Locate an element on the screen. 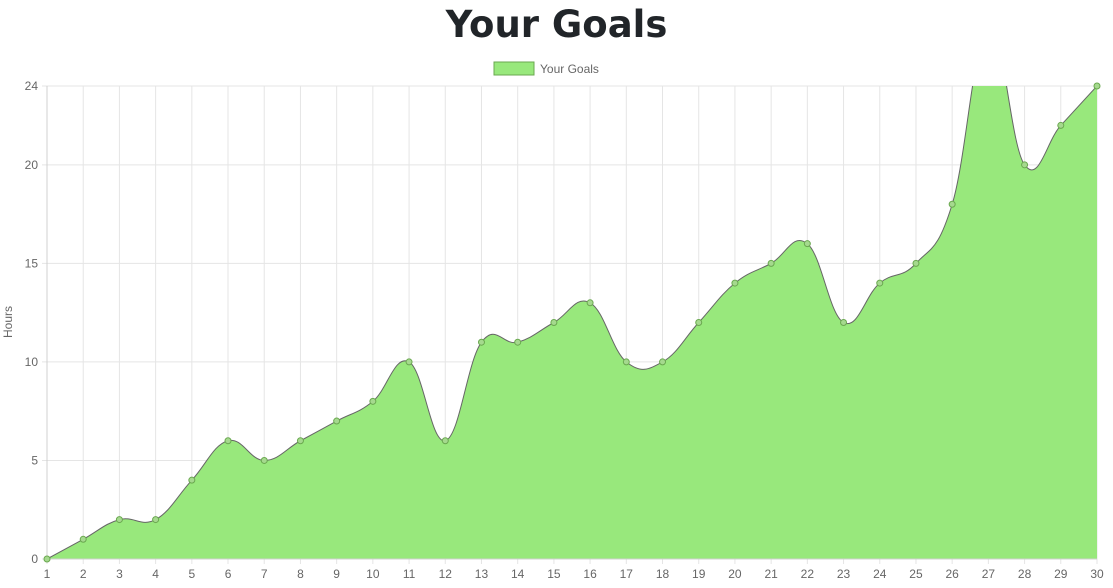  y-tick-label: 15 is located at coordinates (32, 263).